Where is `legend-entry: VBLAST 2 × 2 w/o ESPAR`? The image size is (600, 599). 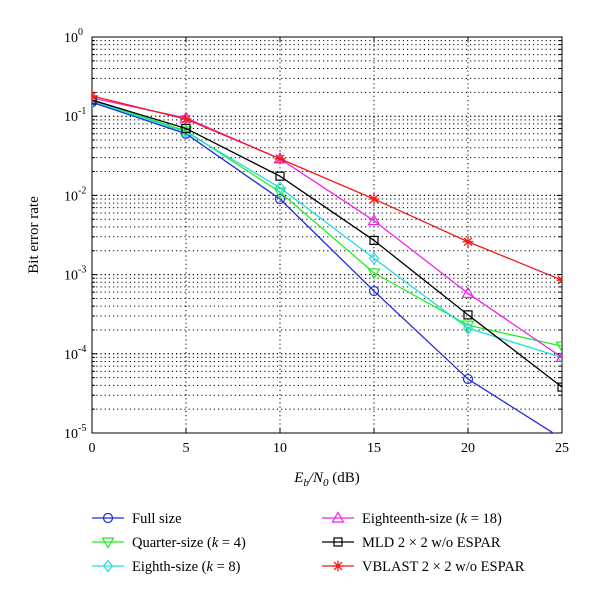
legend-entry: VBLAST 2 × 2 w/o ESPAR is located at coordinates (423, 567).